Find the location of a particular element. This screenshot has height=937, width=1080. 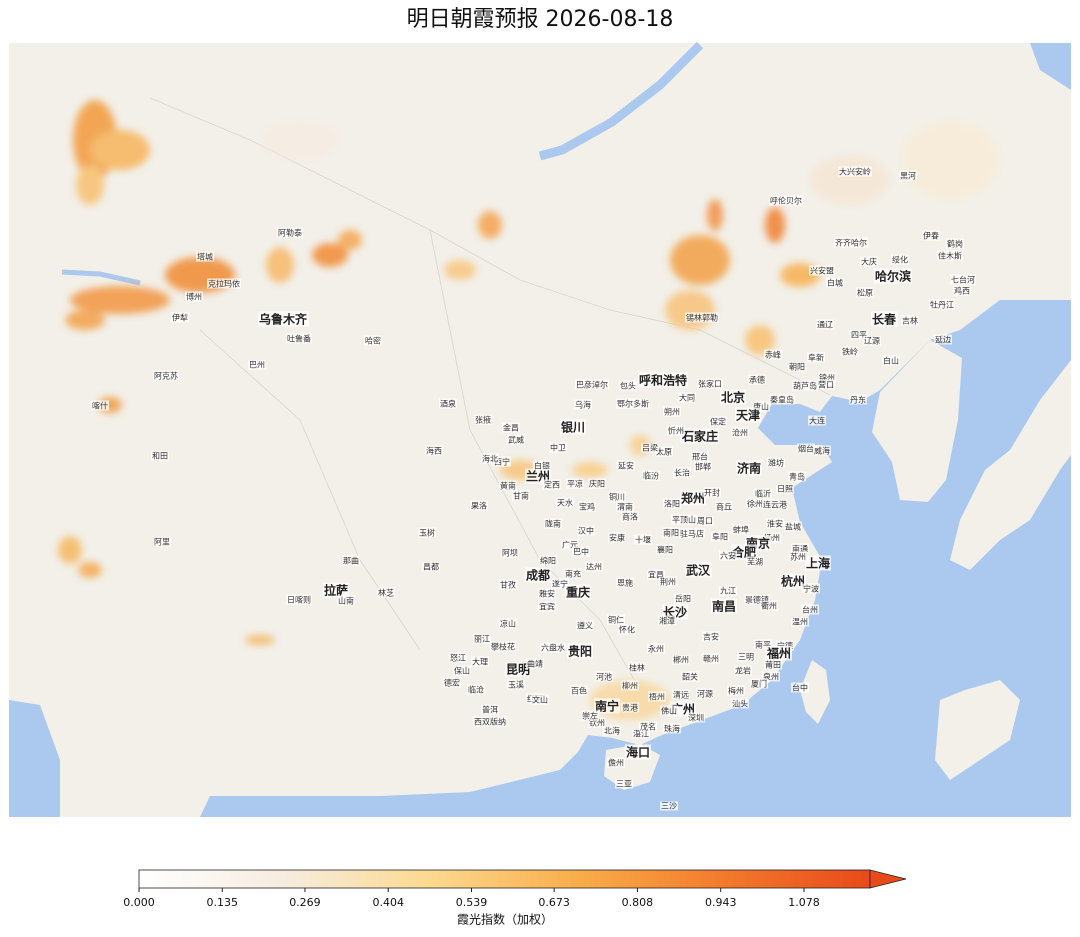

place-label: 开封 is located at coordinates (712, 493).